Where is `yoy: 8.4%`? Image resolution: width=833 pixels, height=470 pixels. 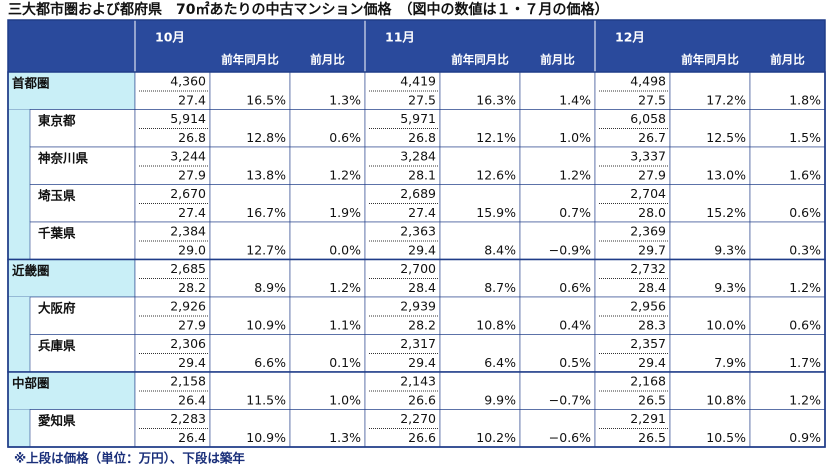 yoy: 8.4% is located at coordinates (500, 250).